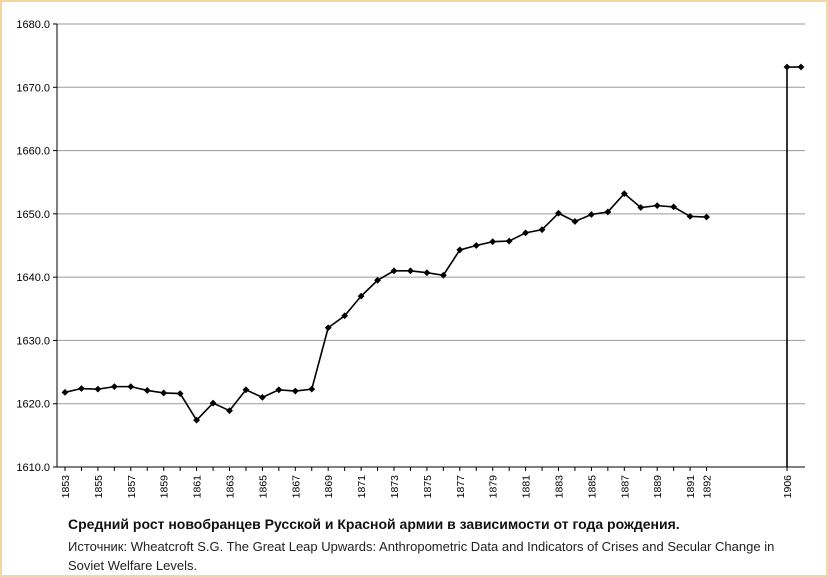 This screenshot has width=828, height=577. I want to click on x-tick-label: 1855, so click(99, 487).